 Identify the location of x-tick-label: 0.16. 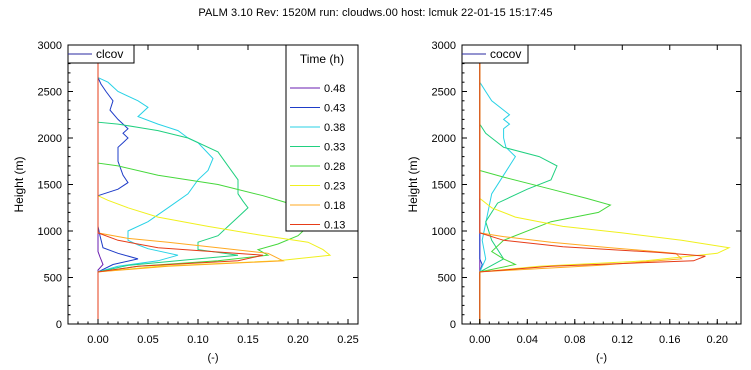
(669, 340).